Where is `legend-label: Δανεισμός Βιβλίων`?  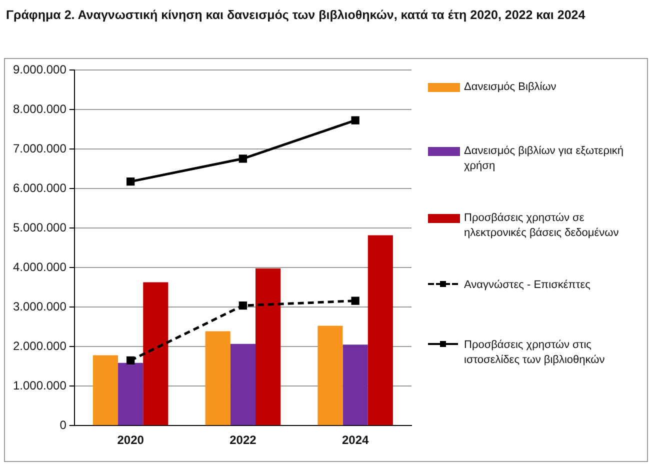
legend-label: Δανεισμός Βιβλίων is located at coordinates (510, 87).